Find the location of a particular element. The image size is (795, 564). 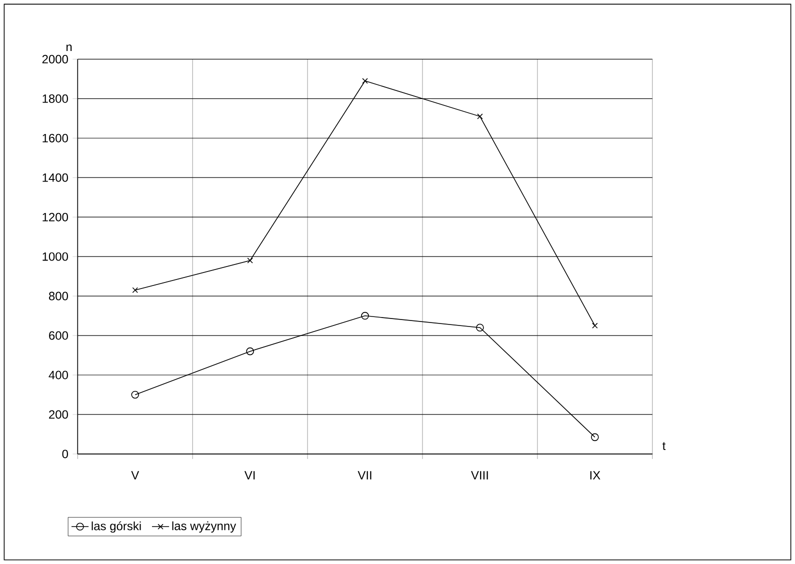

y-tick-label: 400 is located at coordinates (58, 375).